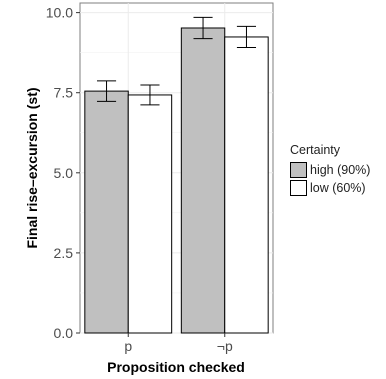  I want to click on y-tick-label: 7.5, so click(64, 93).